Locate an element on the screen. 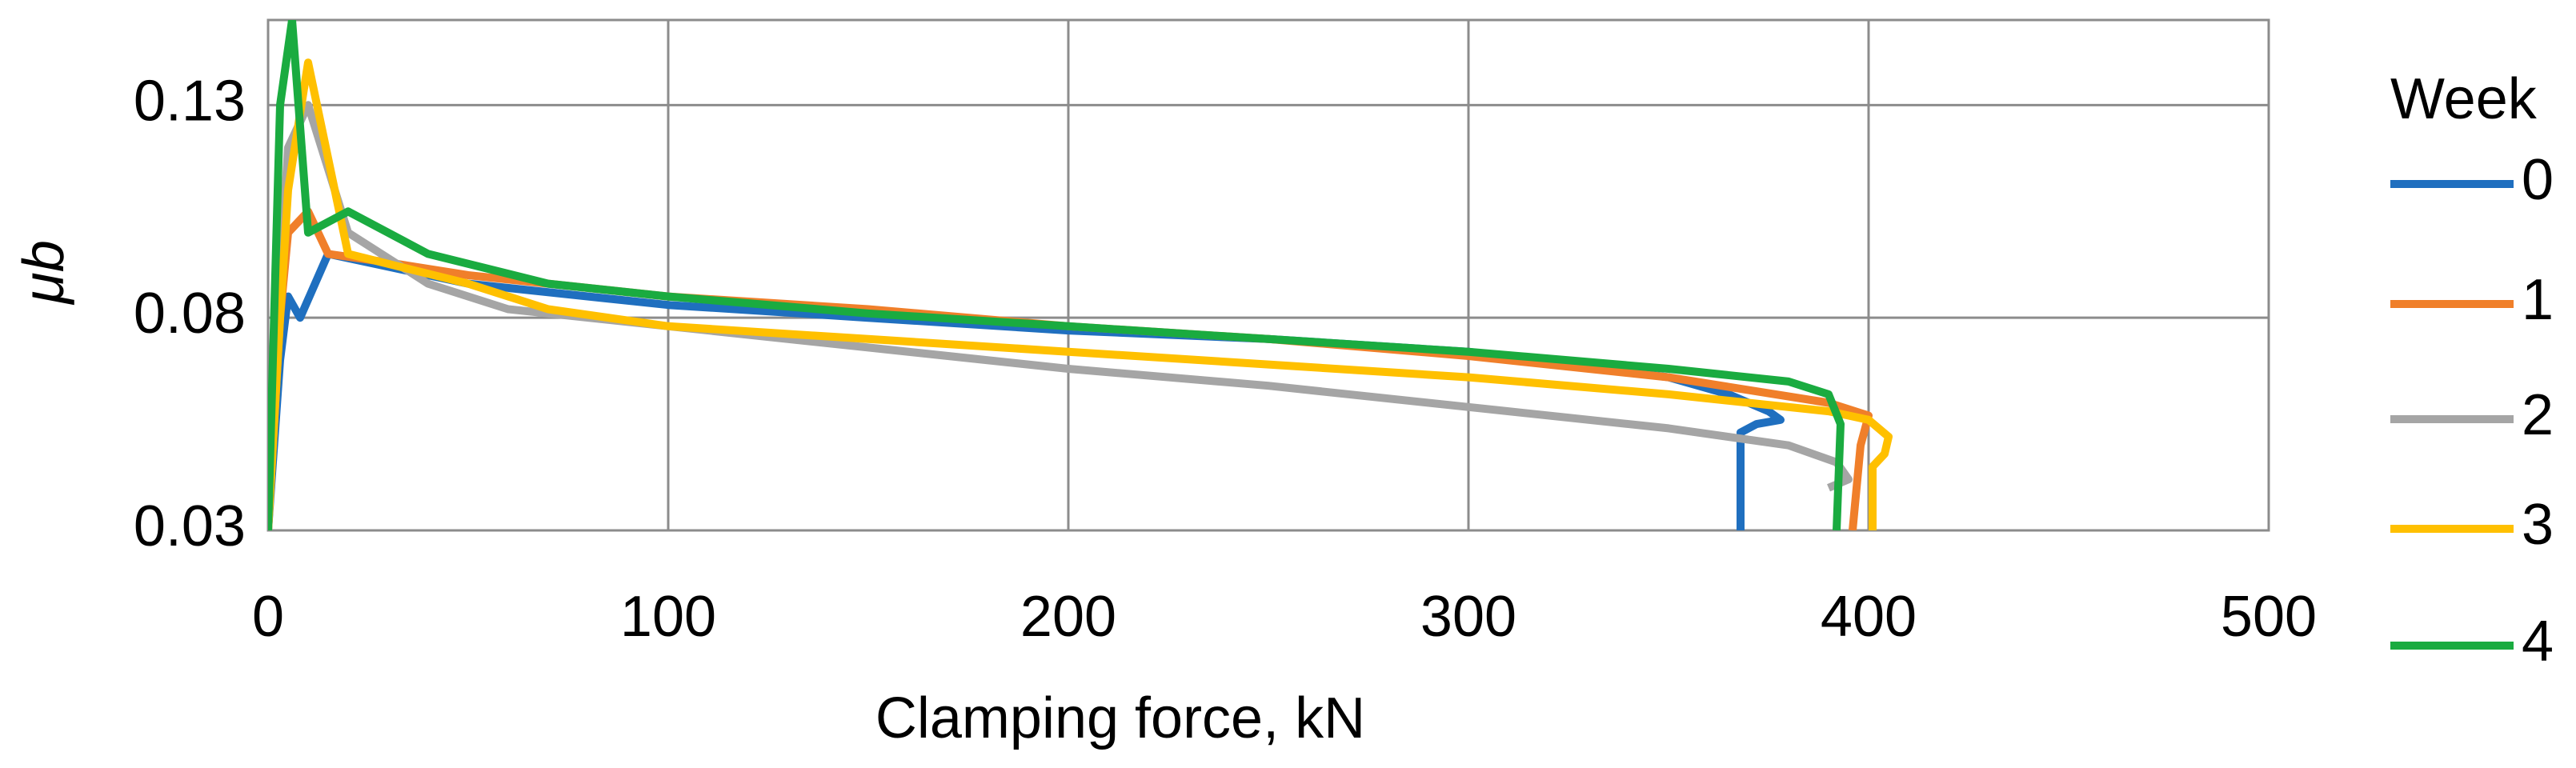 This screenshot has width=2576, height=768. x-tick-label: 400 is located at coordinates (1869, 617).